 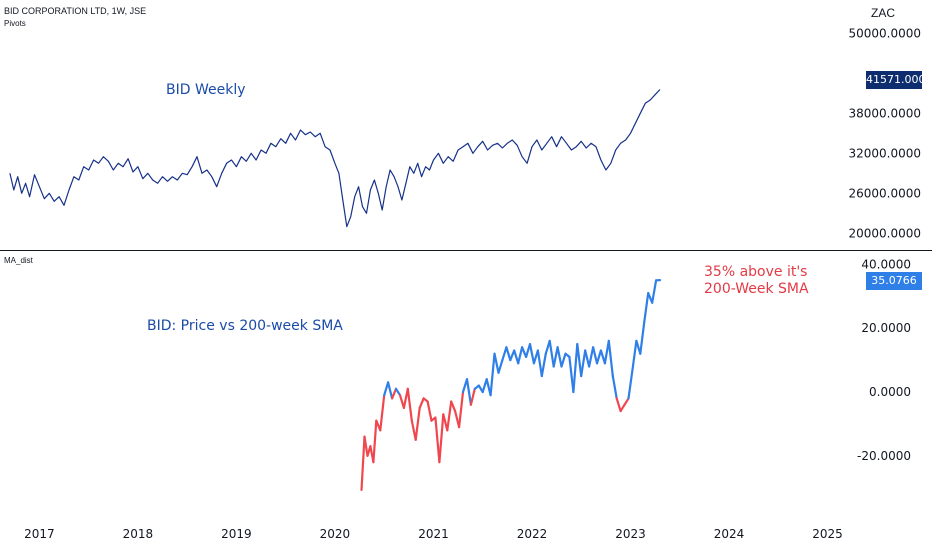 What do you see at coordinates (884, 113) in the screenshot?
I see `price-tick-label: 38000.0000` at bounding box center [884, 113].